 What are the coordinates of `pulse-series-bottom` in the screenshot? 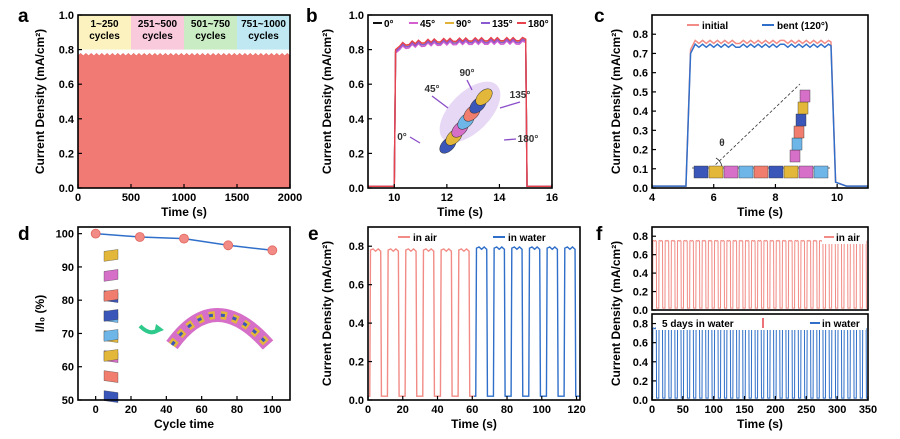 It's located at (760, 363).